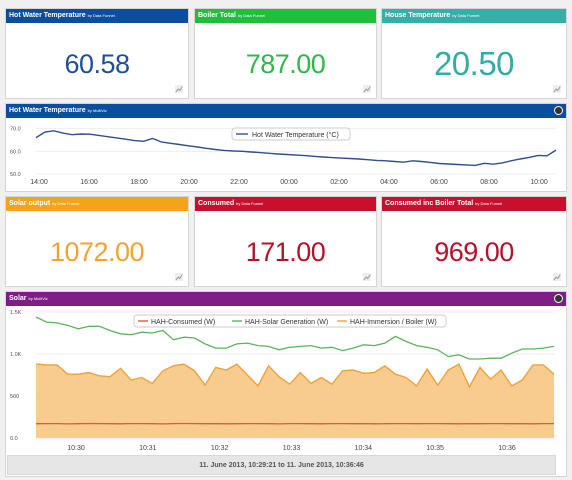 The height and width of the screenshot is (480, 572). I want to click on series-line-solar-generation, so click(295, 338).